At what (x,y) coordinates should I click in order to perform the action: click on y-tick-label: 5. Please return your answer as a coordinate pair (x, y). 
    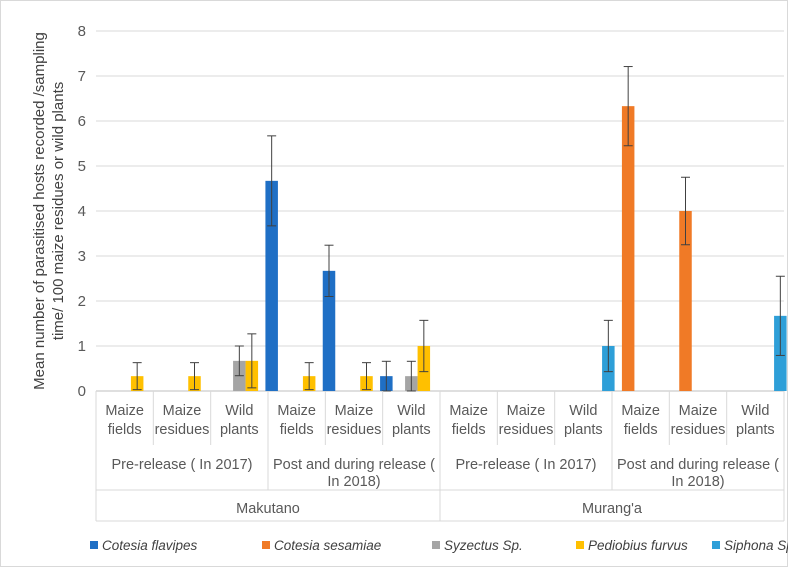
    Looking at the image, I should click on (82, 166).